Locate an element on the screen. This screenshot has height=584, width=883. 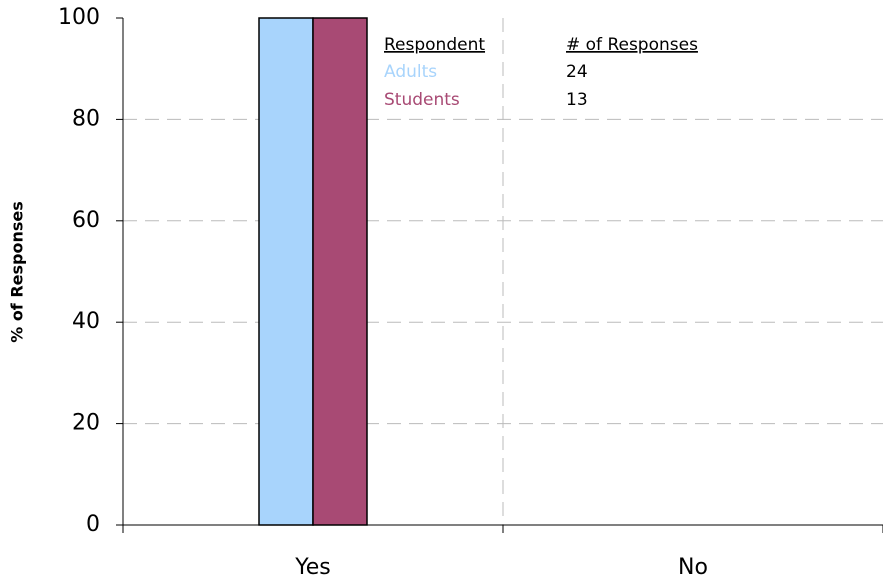
y-tick-label: 60 is located at coordinates (86, 220).